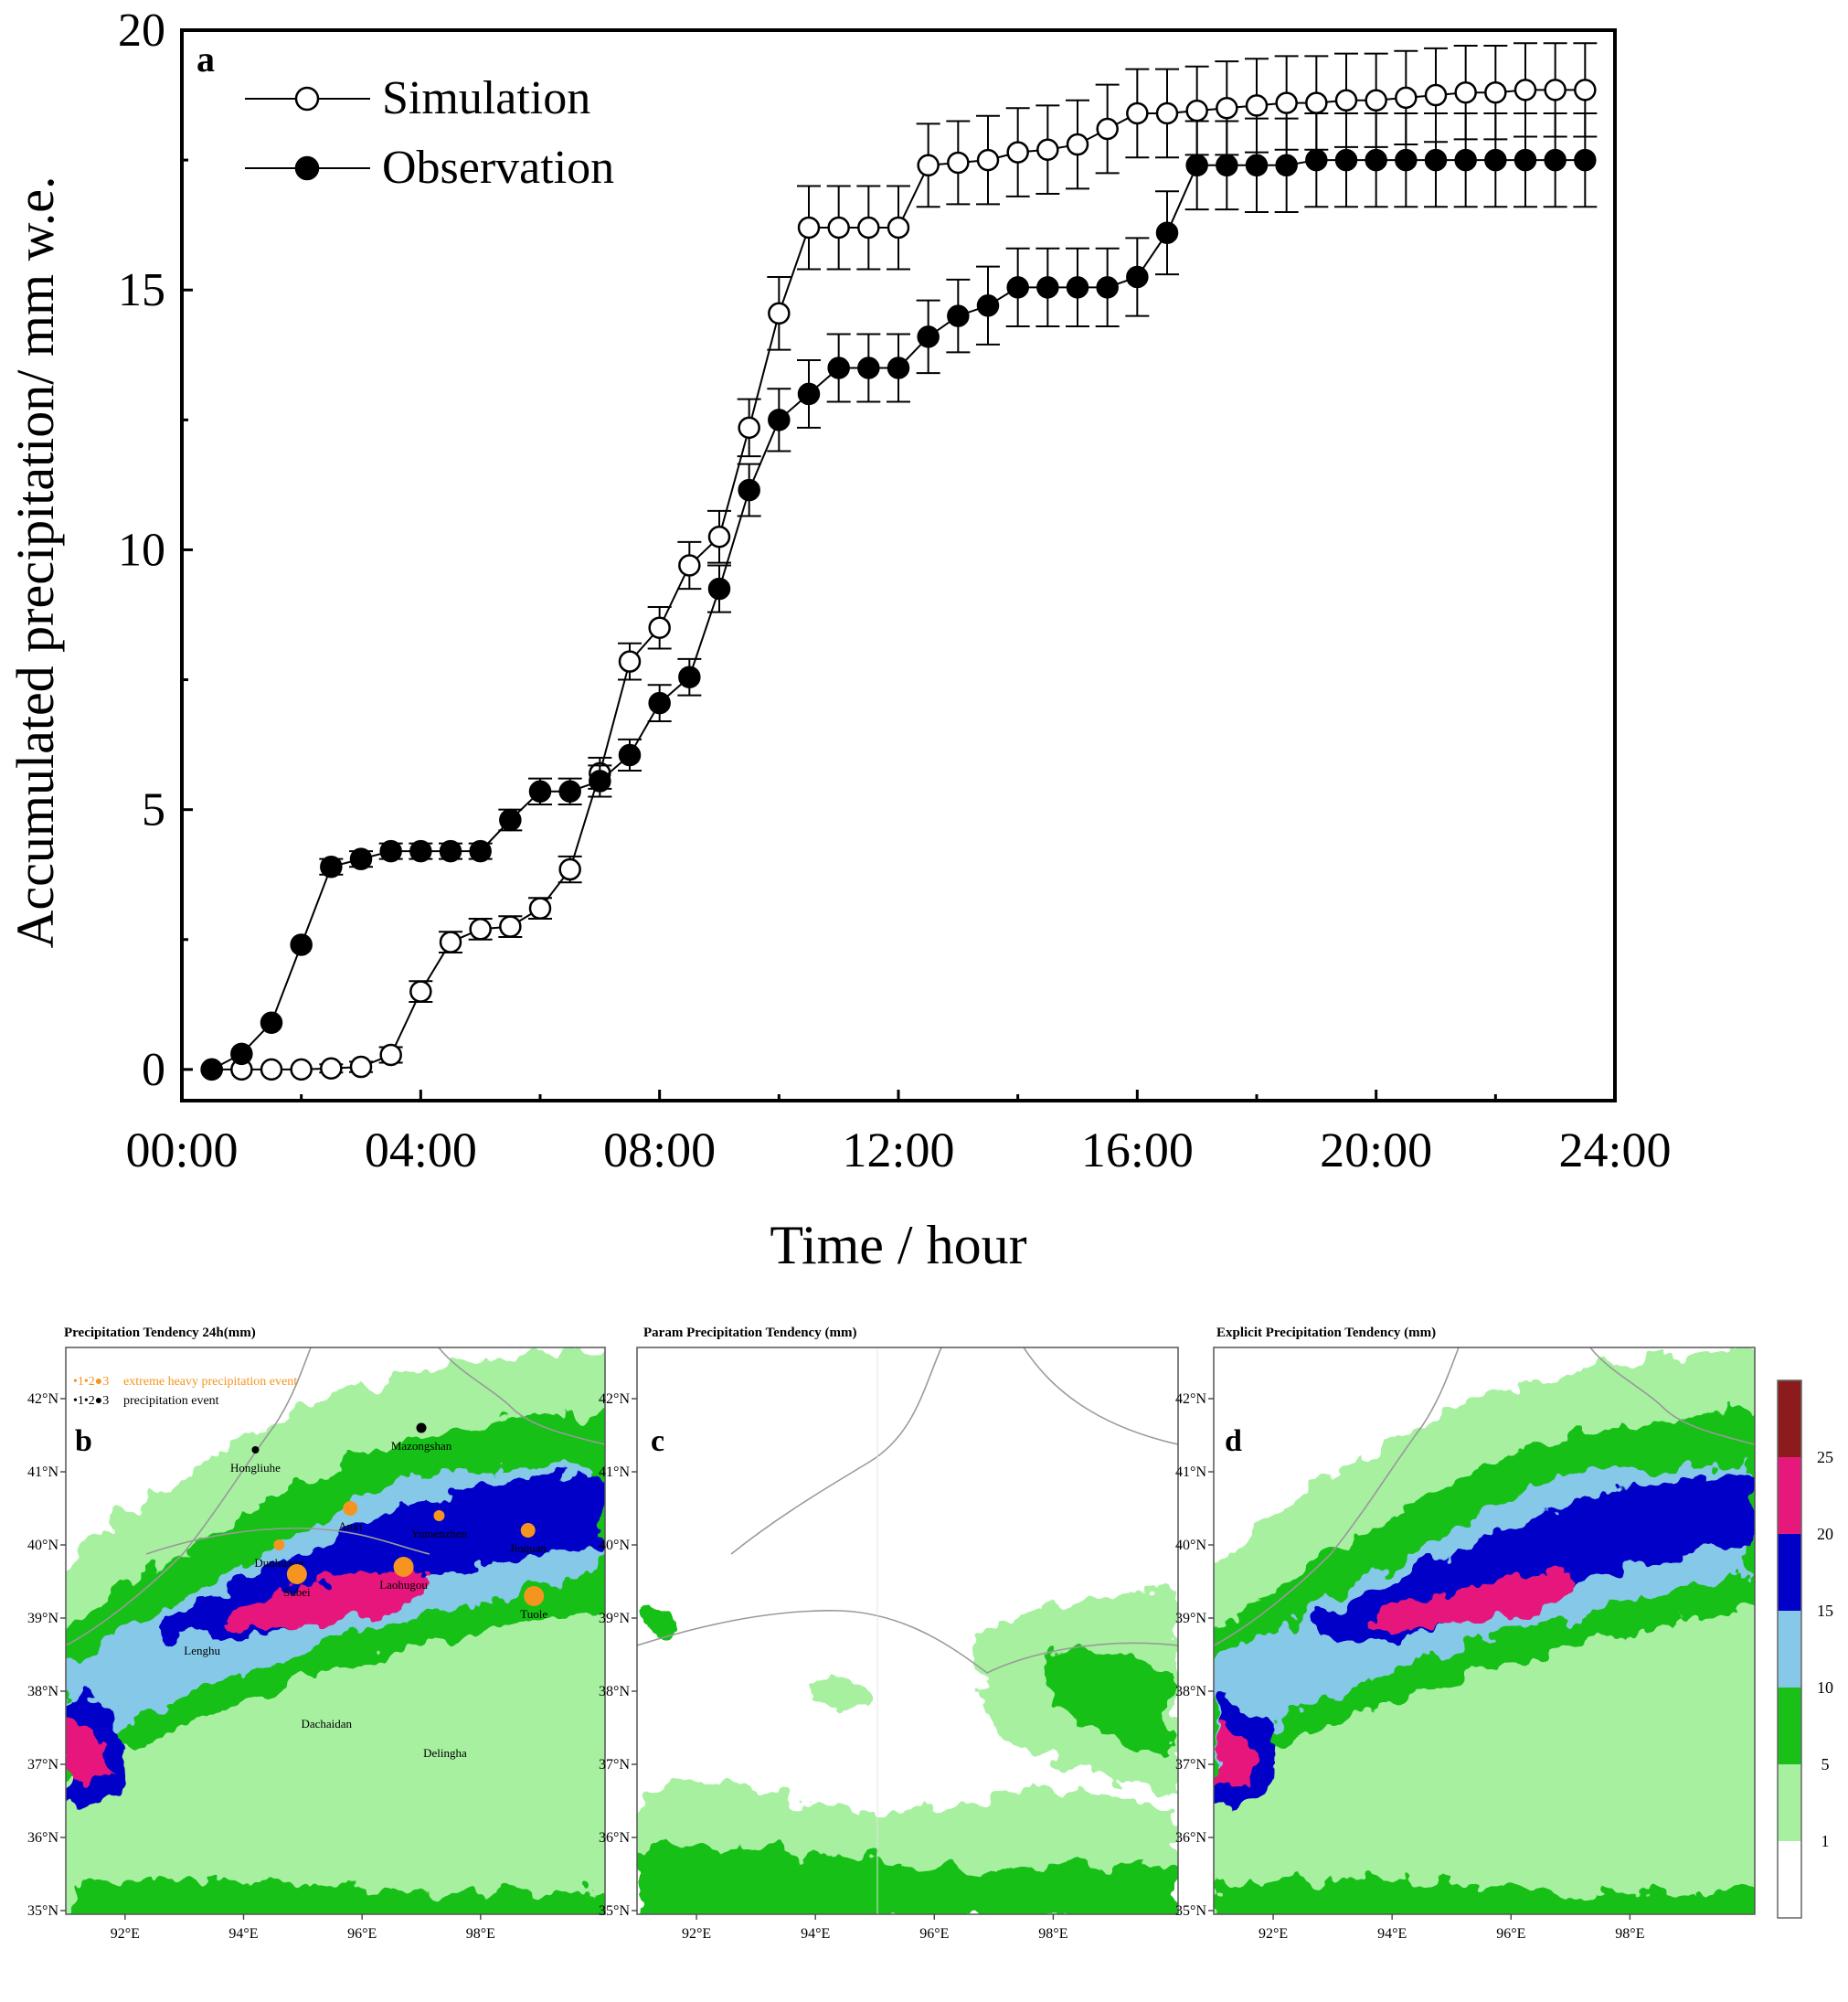 The width and height of the screenshot is (1848, 2002). Describe the element at coordinates (429, 133) in the screenshot. I see `legend: Simulation Observation` at that location.